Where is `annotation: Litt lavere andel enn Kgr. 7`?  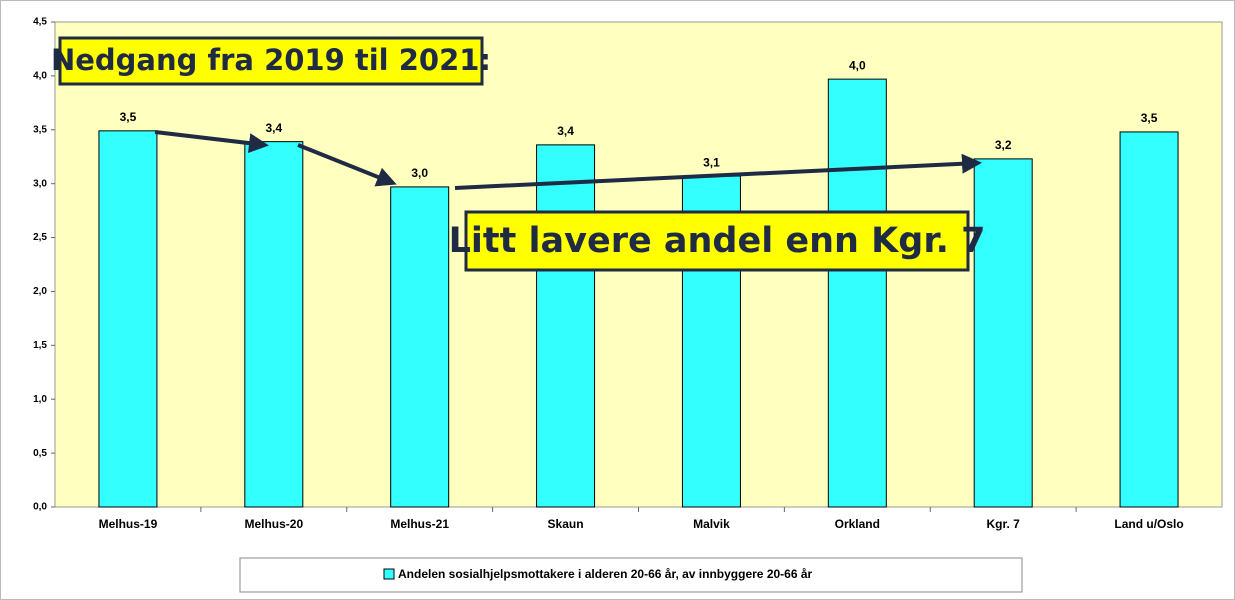
annotation: Litt lavere andel enn Kgr. 7 is located at coordinates (717, 241).